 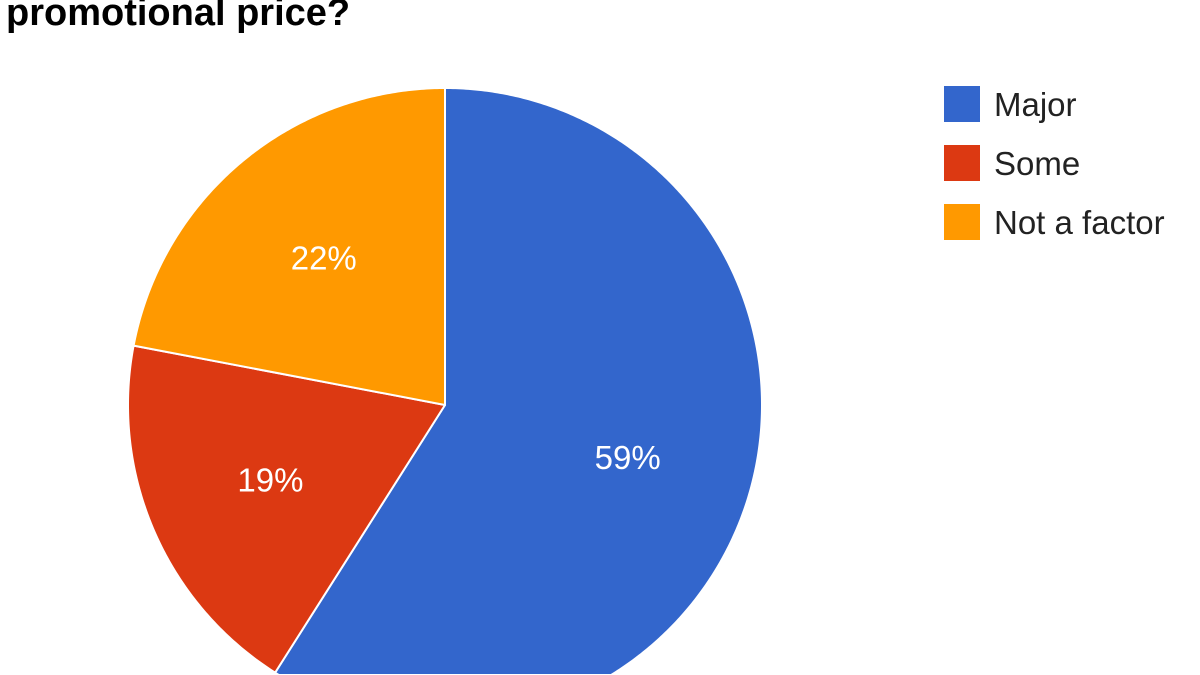 What do you see at coordinates (1037, 163) in the screenshot?
I see `legend-label: Some` at bounding box center [1037, 163].